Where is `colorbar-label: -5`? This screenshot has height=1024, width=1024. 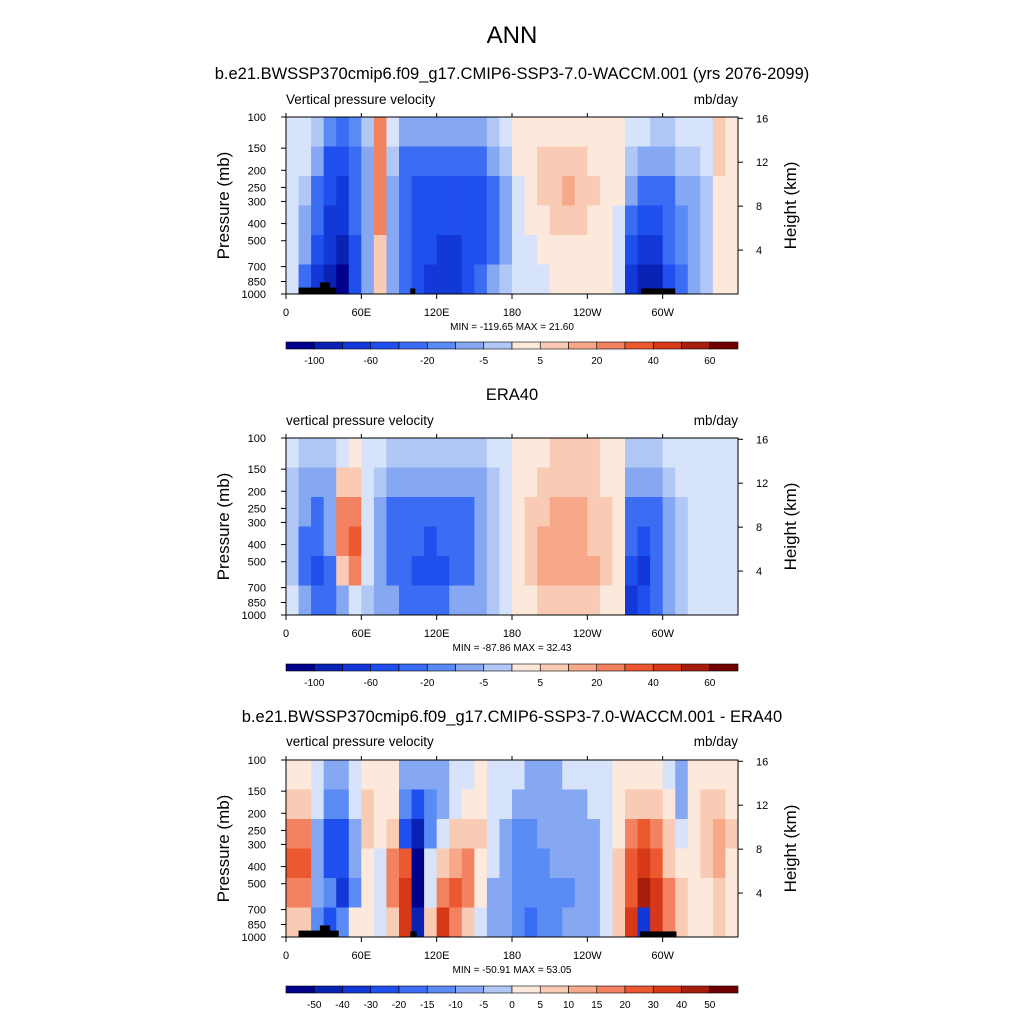
colorbar-label: -5 is located at coordinates (483, 683).